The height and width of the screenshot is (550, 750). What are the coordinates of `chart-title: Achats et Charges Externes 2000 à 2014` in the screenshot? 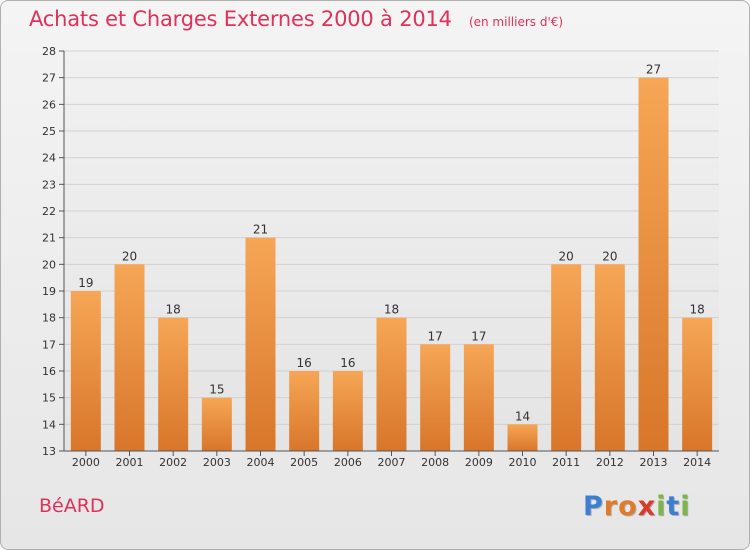 It's located at (240, 19).